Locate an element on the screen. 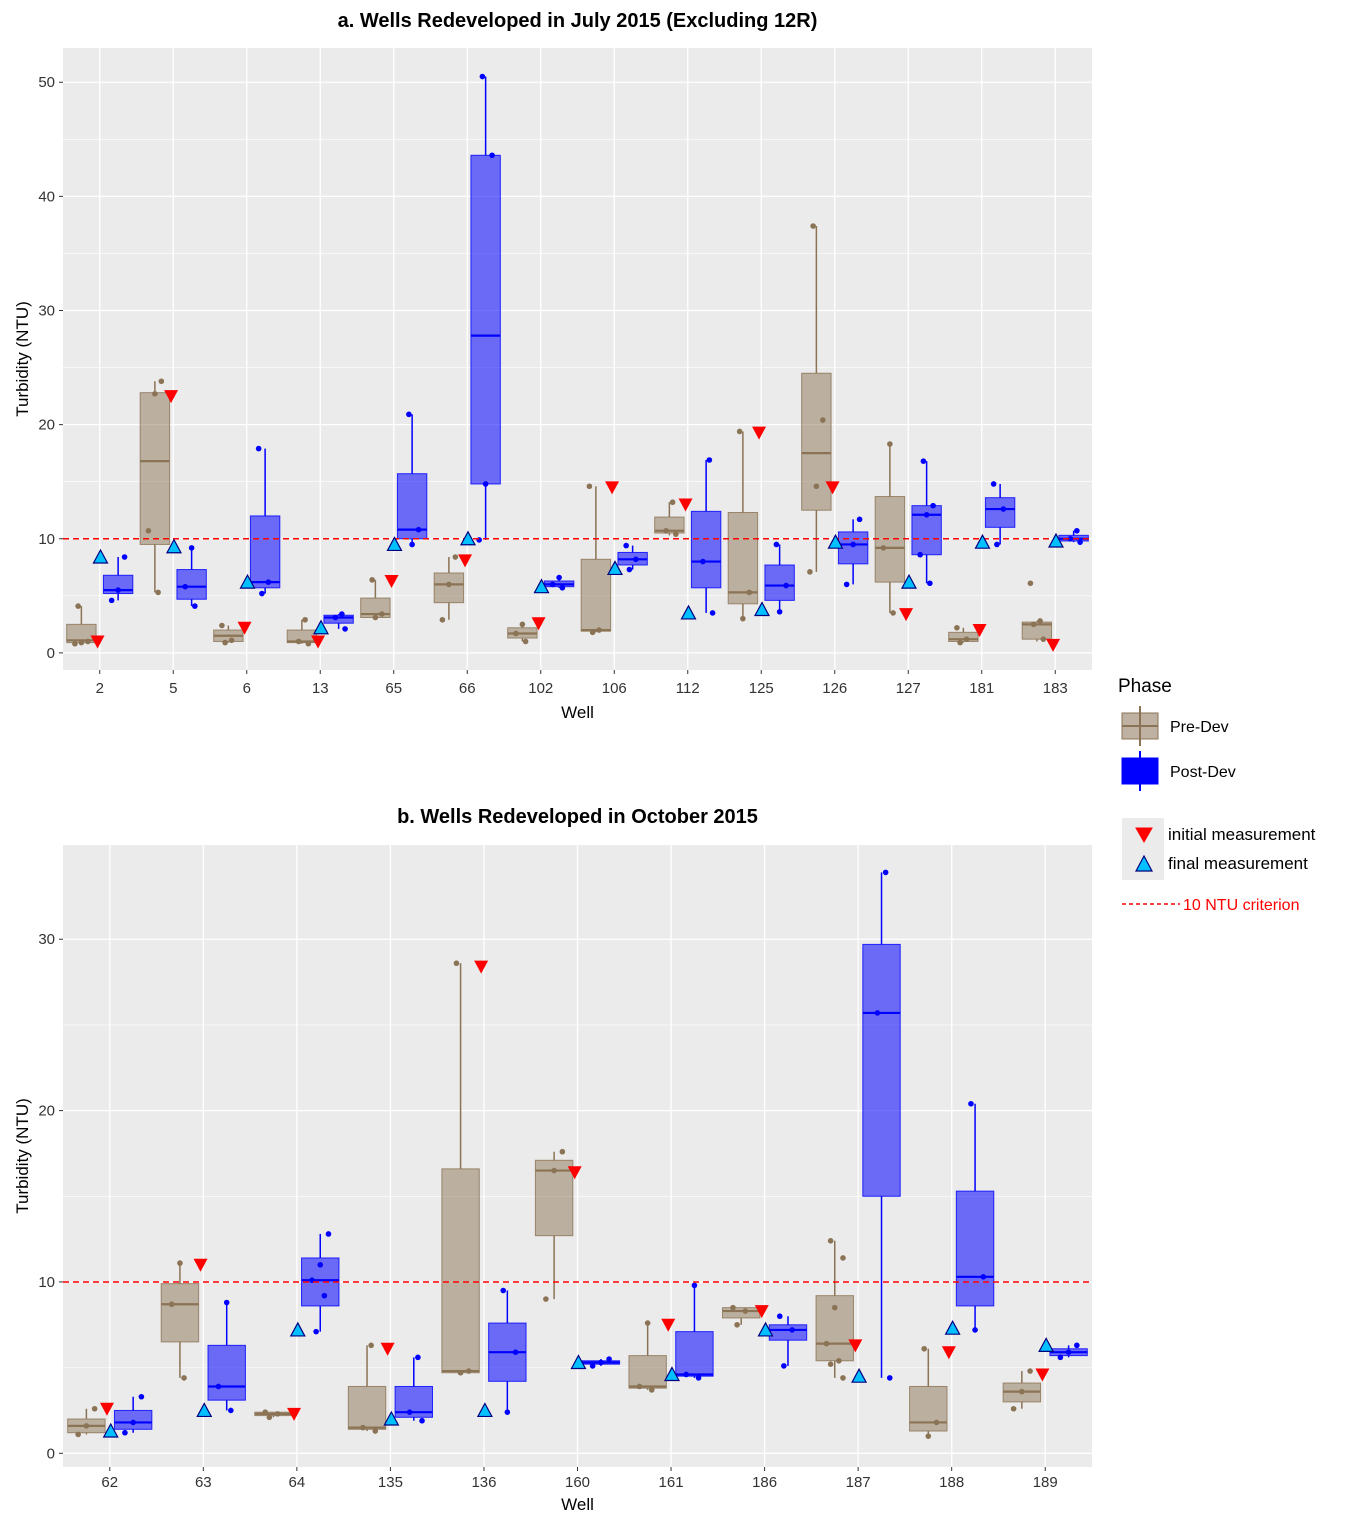 This screenshot has width=1363, height=1515. final-measurement-icon is located at coordinates (1144, 863).